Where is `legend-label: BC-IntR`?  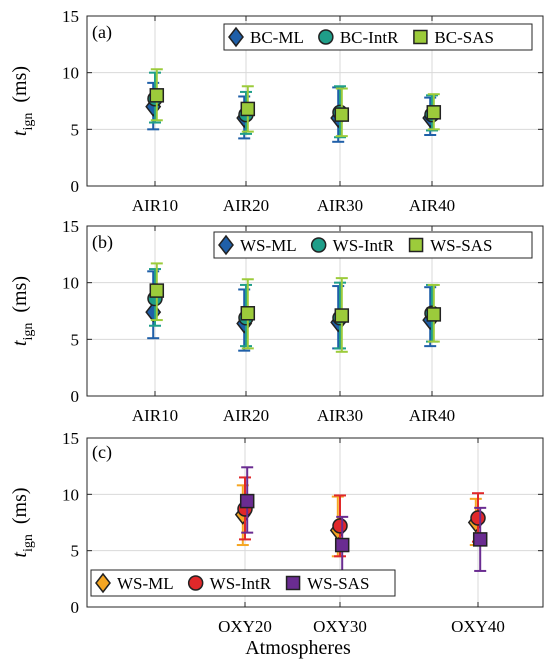 legend-label: BC-IntR is located at coordinates (369, 37).